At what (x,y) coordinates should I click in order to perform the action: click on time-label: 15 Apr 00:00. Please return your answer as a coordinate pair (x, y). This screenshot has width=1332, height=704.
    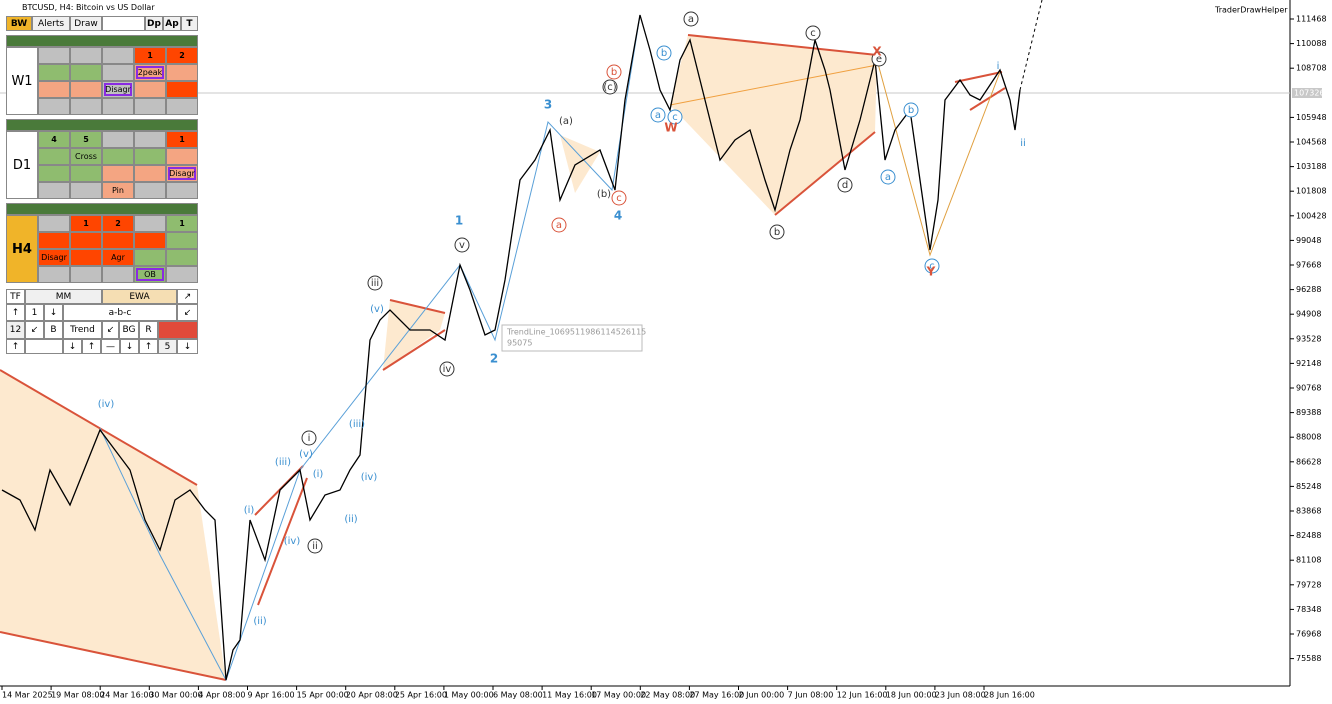
    Looking at the image, I should click on (323, 695).